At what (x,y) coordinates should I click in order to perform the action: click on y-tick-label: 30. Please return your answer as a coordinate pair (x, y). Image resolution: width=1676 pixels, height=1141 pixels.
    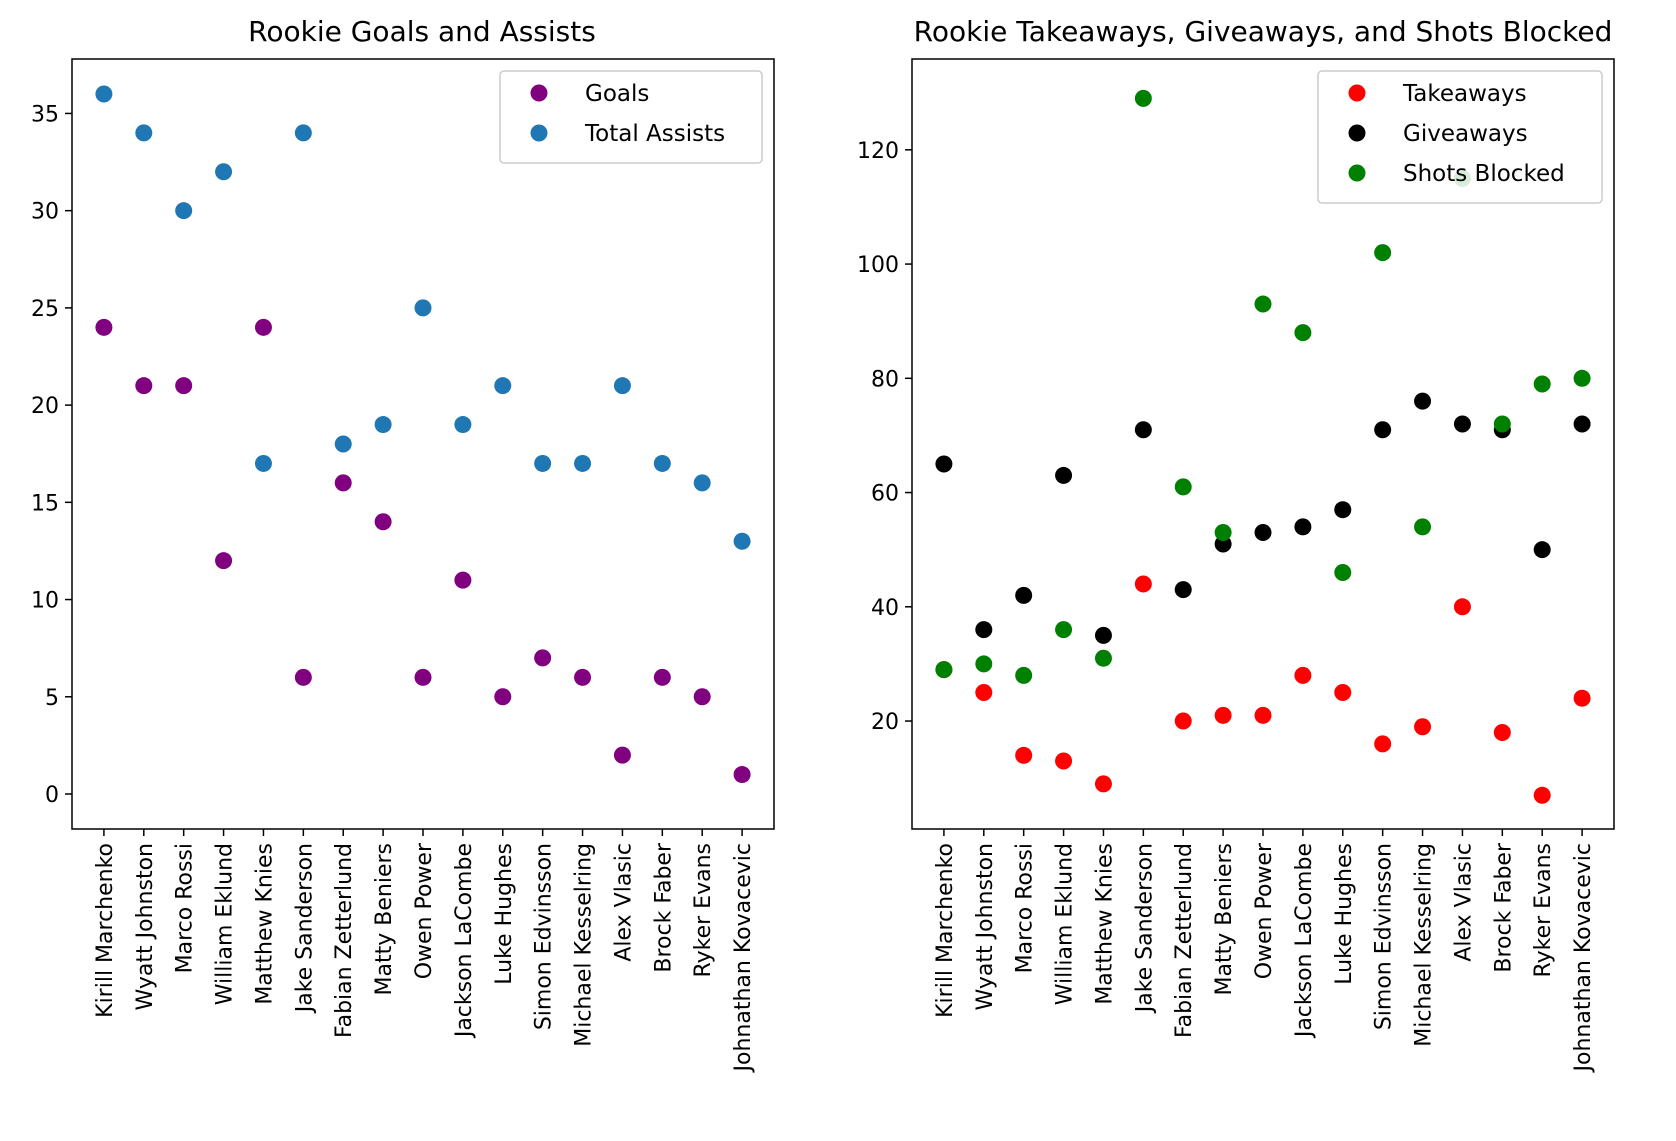
    Looking at the image, I should click on (45, 212).